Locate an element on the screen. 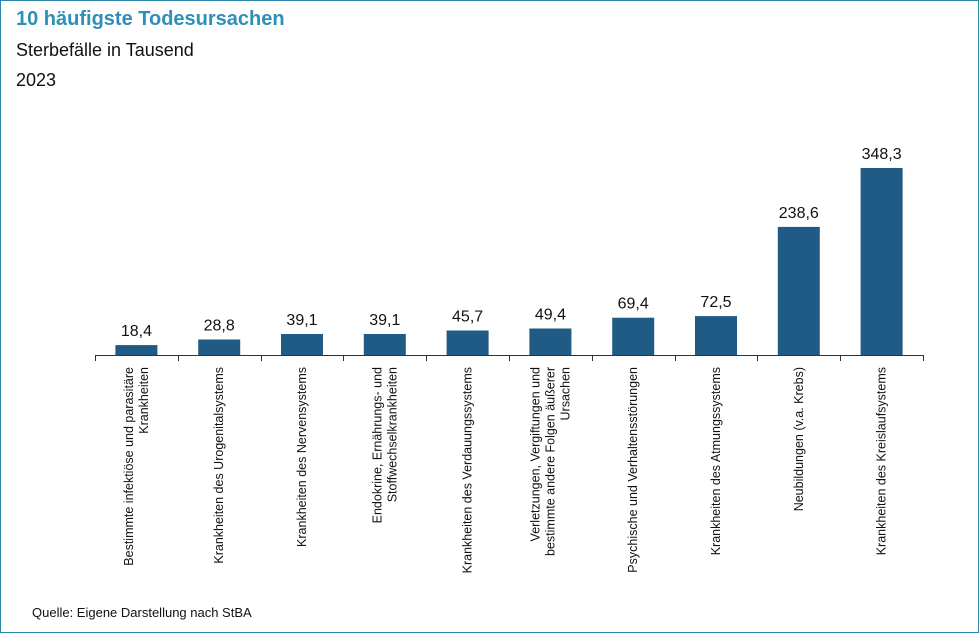 Image resolution: width=979 pixels, height=633 pixels. category-label-line: Krankheiten des Urogenitalsystems is located at coordinates (219, 465).